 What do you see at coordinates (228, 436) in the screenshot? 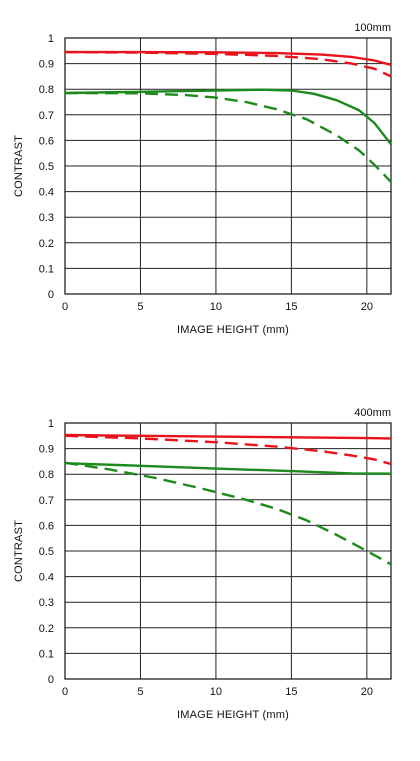
I see `series-line-red-solid` at bounding box center [228, 436].